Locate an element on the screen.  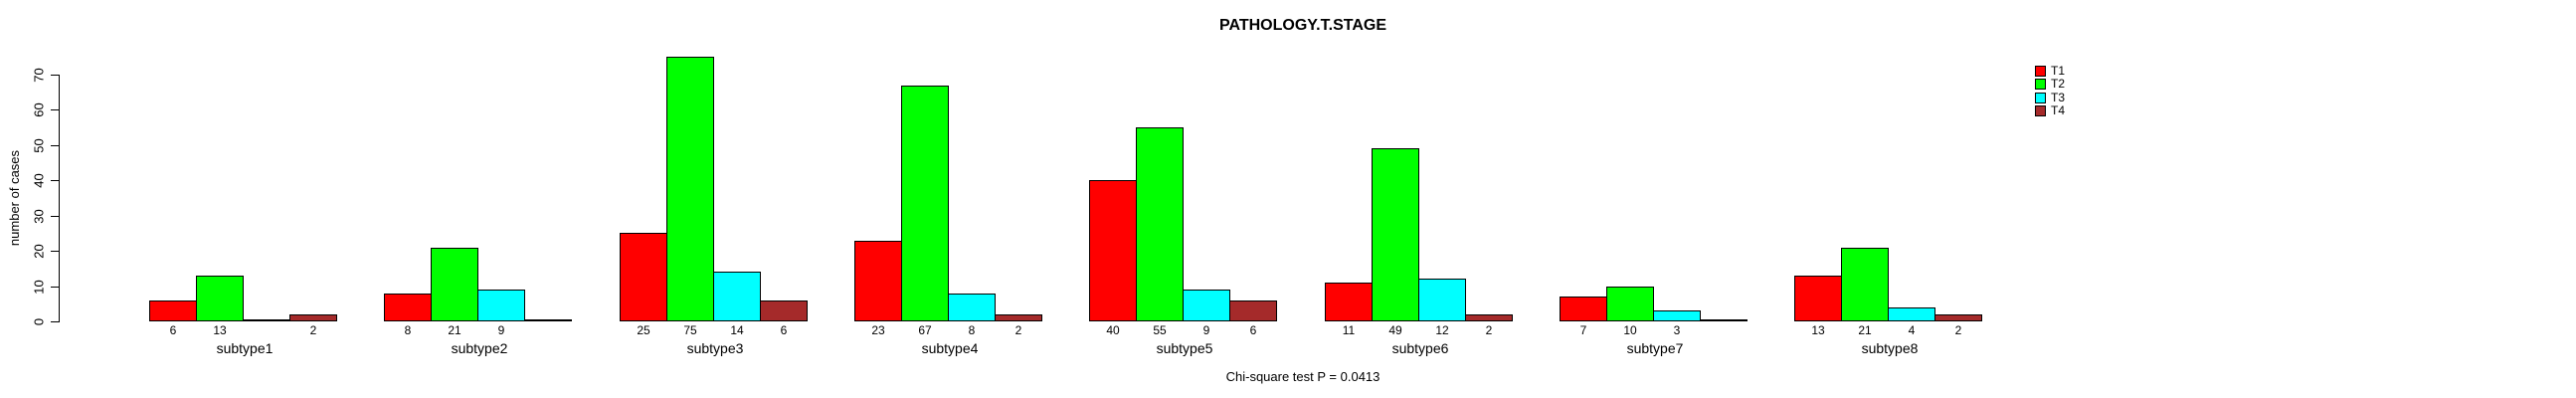
y-tick-label: 40 is located at coordinates (39, 180).